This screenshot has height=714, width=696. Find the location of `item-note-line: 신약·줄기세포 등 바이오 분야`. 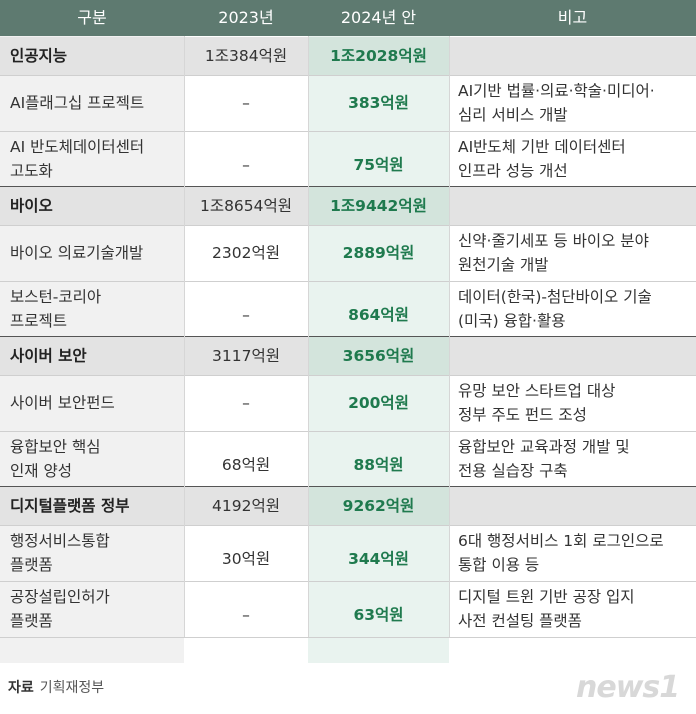

item-note-line: 신약·줄기세포 등 바이오 분야 is located at coordinates (553, 241).